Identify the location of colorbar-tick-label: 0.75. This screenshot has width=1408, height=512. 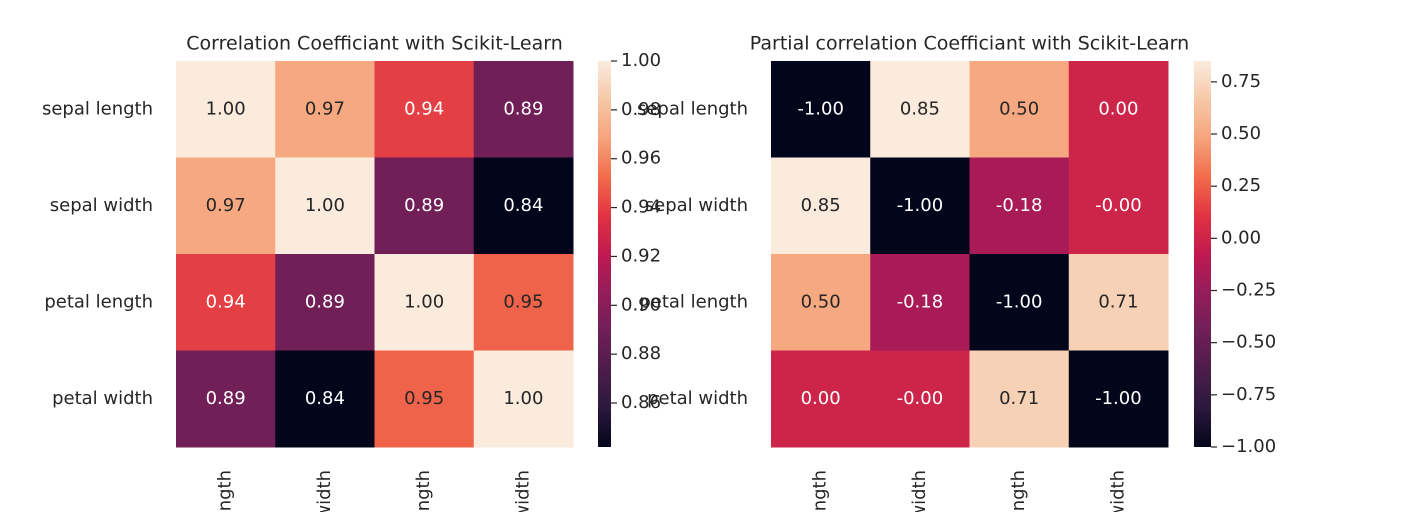
(1241, 81).